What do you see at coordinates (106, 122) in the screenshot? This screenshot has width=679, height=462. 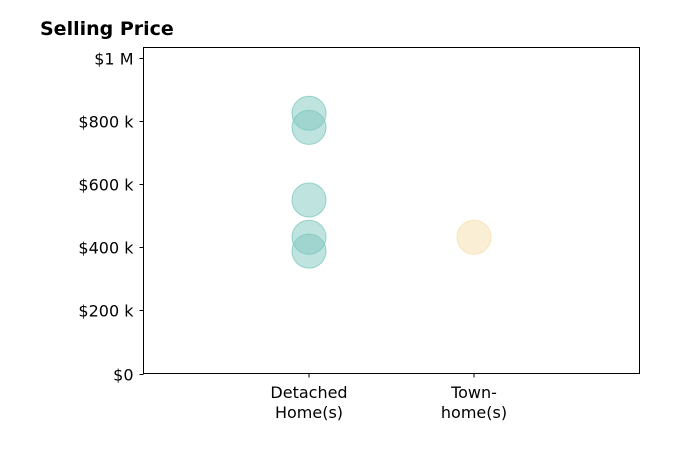 I see `y-tick-label: $800 k` at bounding box center [106, 122].